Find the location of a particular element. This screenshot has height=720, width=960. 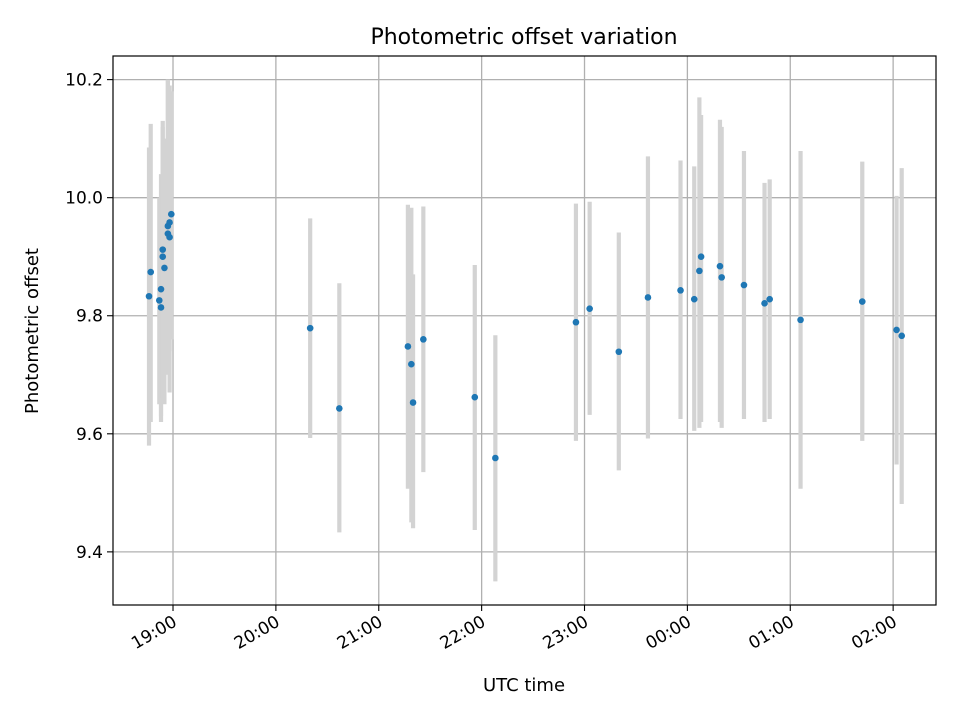

x-tick-label: 23:00 is located at coordinates (566, 633).